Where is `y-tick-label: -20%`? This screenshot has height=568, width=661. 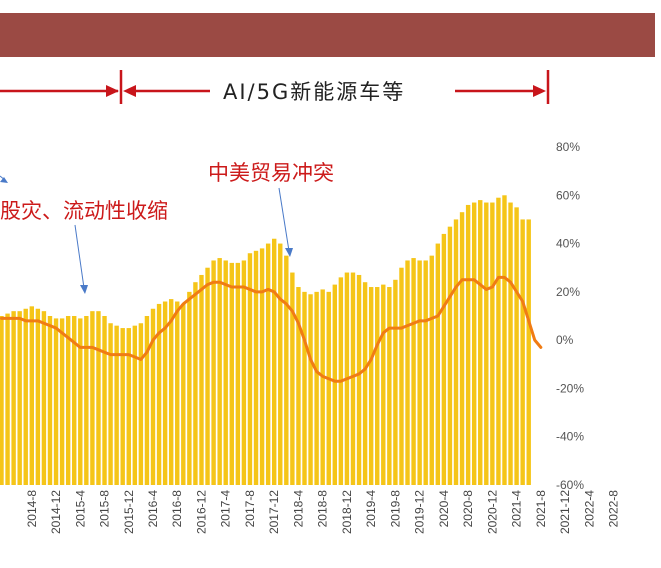 y-tick-label: -20% is located at coordinates (570, 388).